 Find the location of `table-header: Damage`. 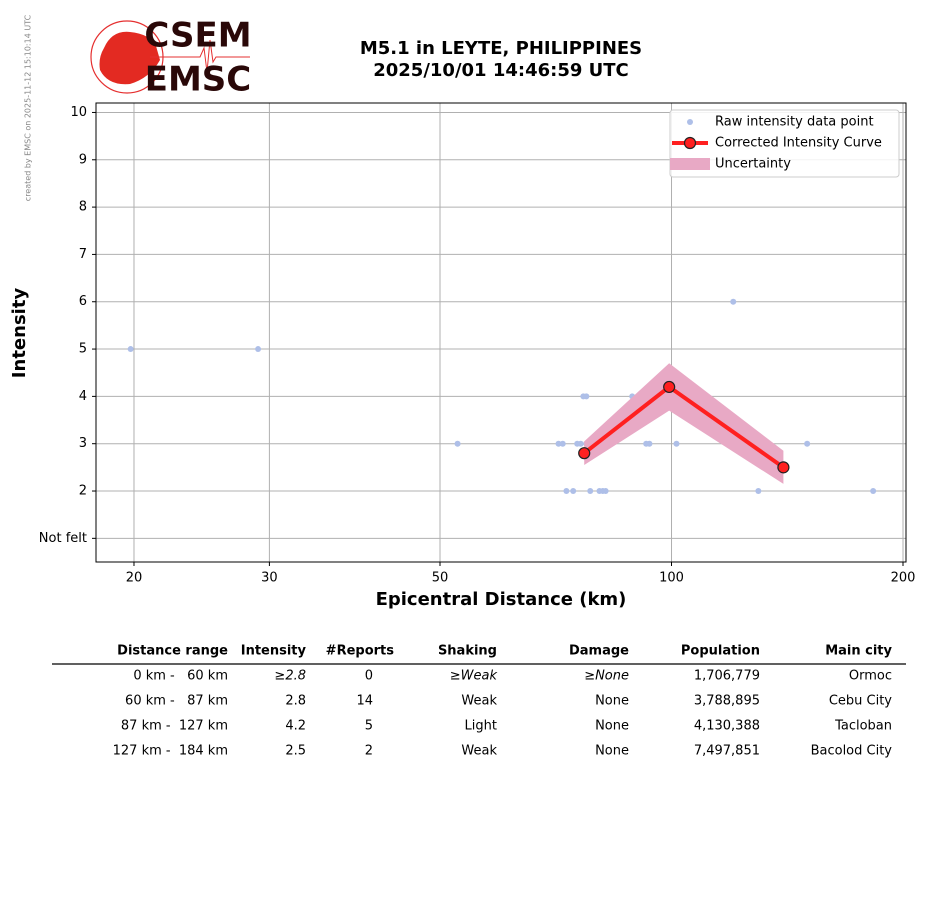

table-header: Damage is located at coordinates (599, 651).